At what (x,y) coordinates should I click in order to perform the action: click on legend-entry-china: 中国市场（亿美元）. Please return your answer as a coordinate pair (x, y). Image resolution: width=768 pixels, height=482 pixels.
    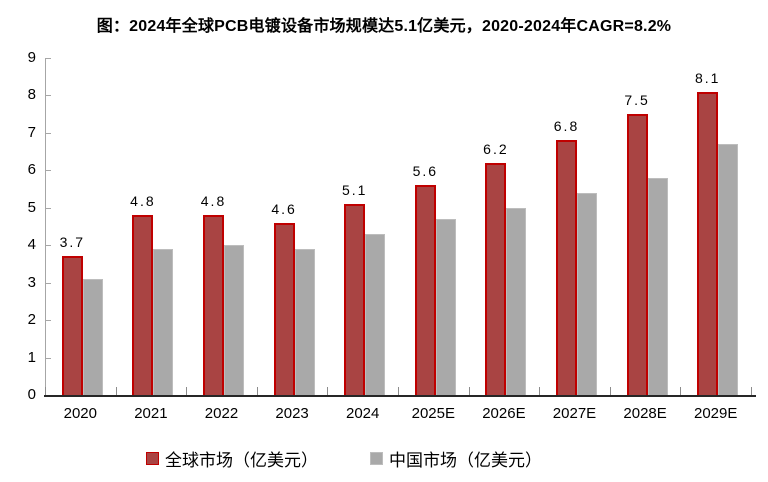
    Looking at the image, I should click on (456, 458).